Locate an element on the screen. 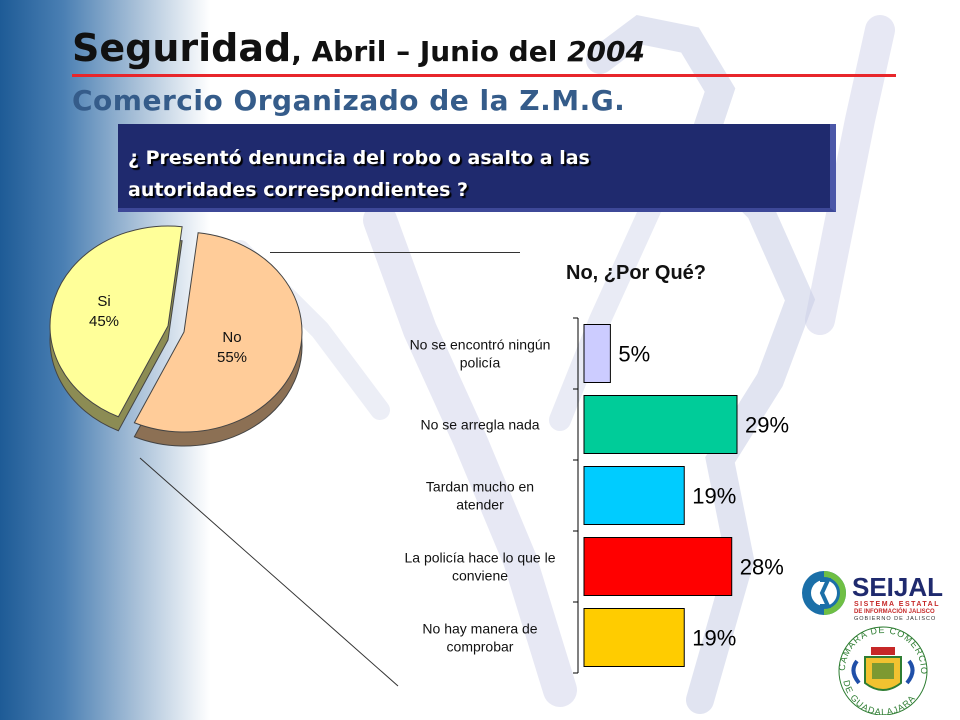 The height and width of the screenshot is (720, 960). title-year: 2004 is located at coordinates (606, 51).